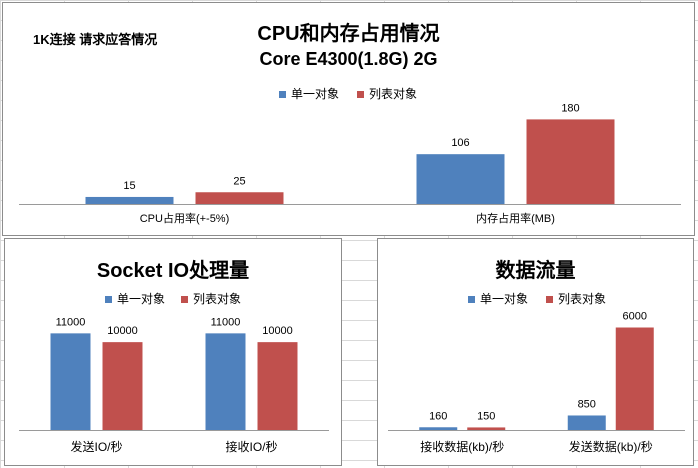 Image resolution: width=698 pixels, height=468 pixels. I want to click on category-label-2: 发送数据(kb)/秒, so click(611, 446).